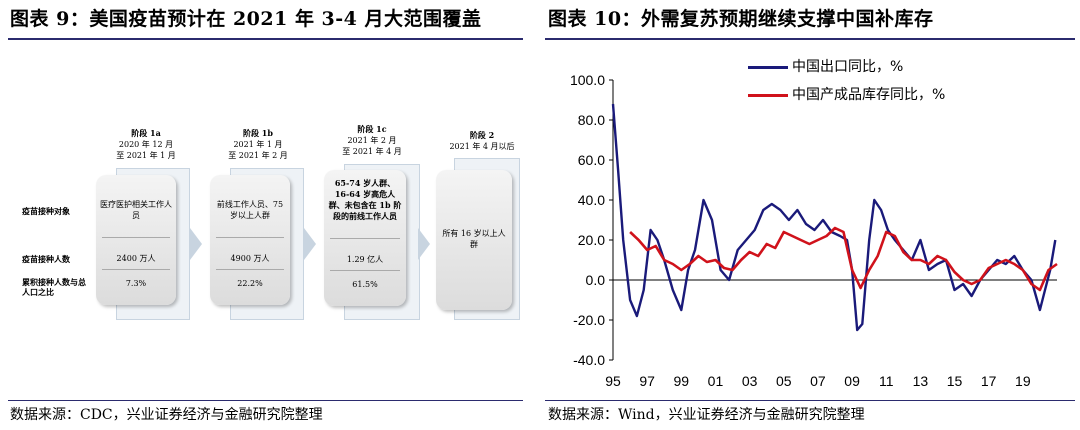 Image resolution: width=1080 pixels, height=430 pixels. I want to click on y-tick-label: 80.0, so click(591, 120).